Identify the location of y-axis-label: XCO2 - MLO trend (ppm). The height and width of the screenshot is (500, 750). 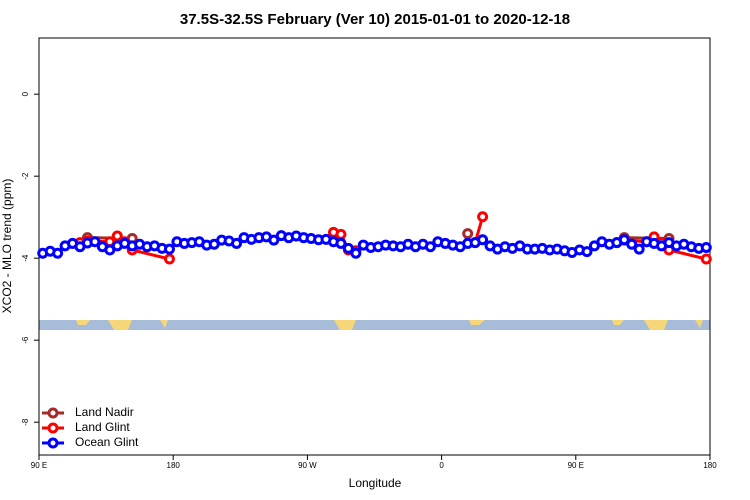
(7, 246).